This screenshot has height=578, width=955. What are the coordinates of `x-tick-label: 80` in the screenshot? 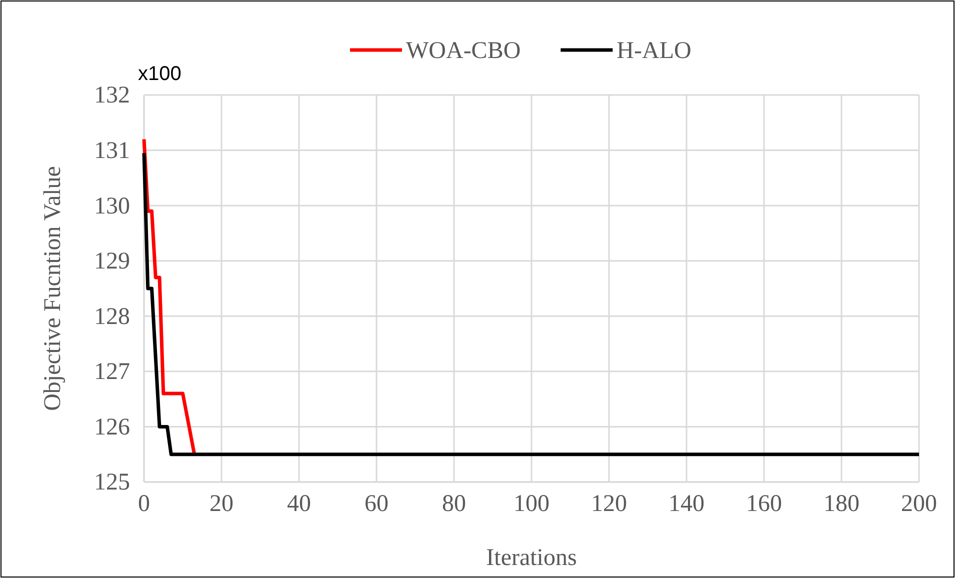 It's located at (454, 504).